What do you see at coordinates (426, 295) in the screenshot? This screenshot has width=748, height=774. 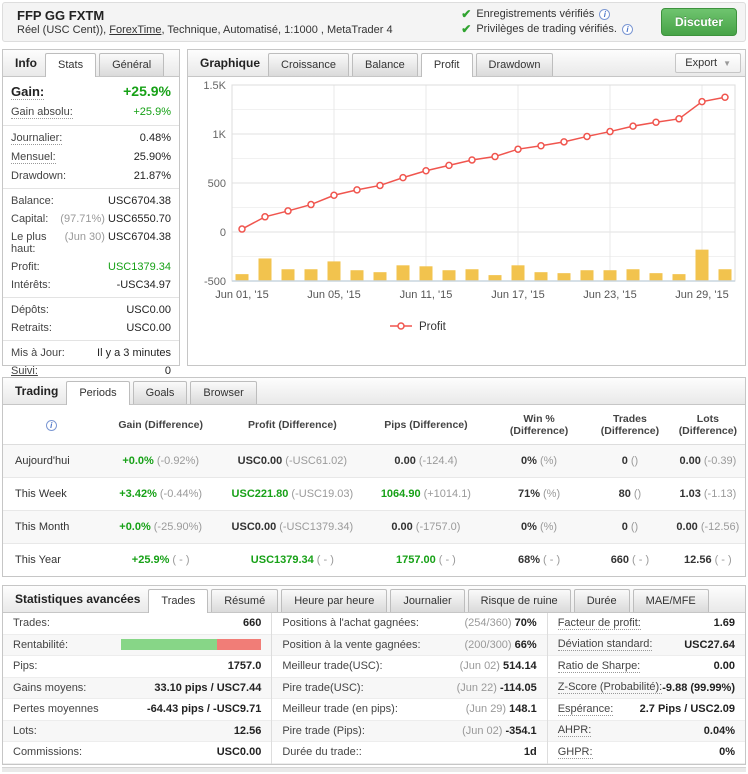 I see `x-tick-label: Jun 11, '15` at bounding box center [426, 295].